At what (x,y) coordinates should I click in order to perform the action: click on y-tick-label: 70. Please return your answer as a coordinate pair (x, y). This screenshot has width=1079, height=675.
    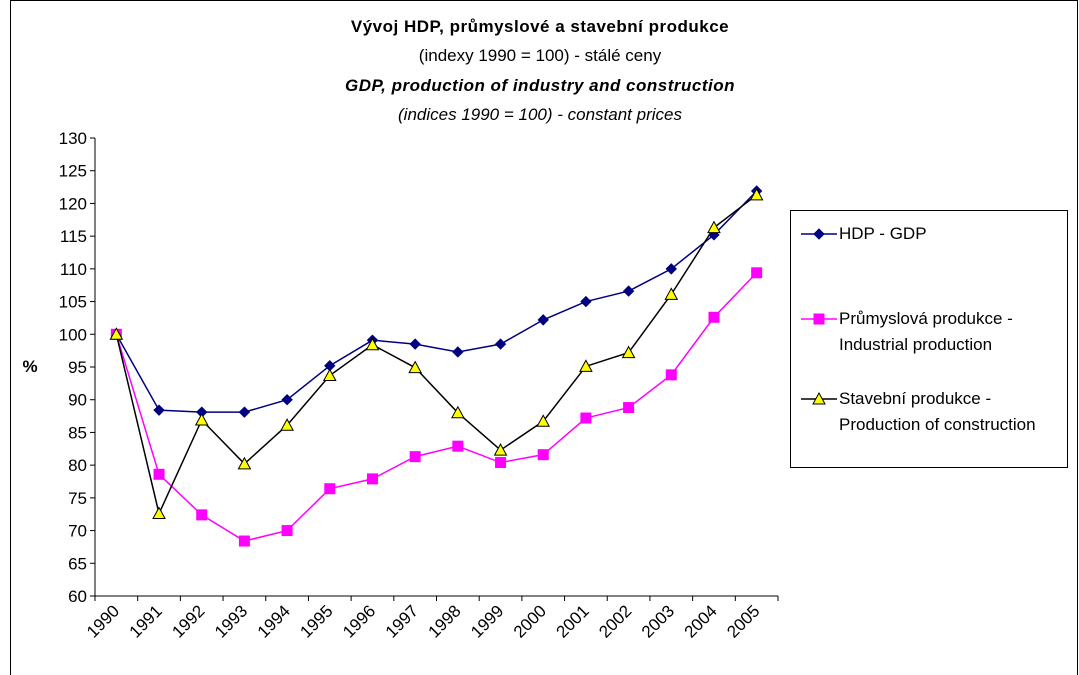
    Looking at the image, I should click on (77, 531).